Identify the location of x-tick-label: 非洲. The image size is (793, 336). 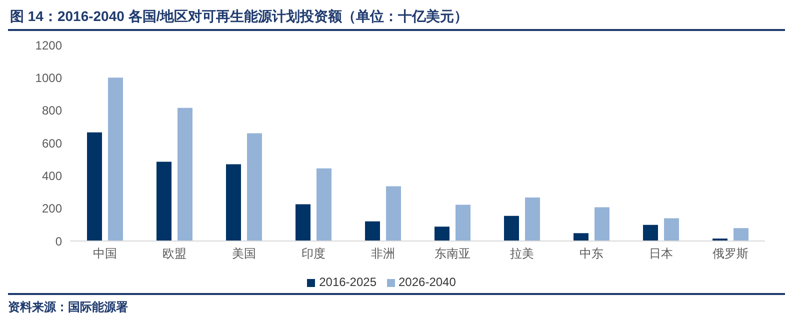
(382, 253).